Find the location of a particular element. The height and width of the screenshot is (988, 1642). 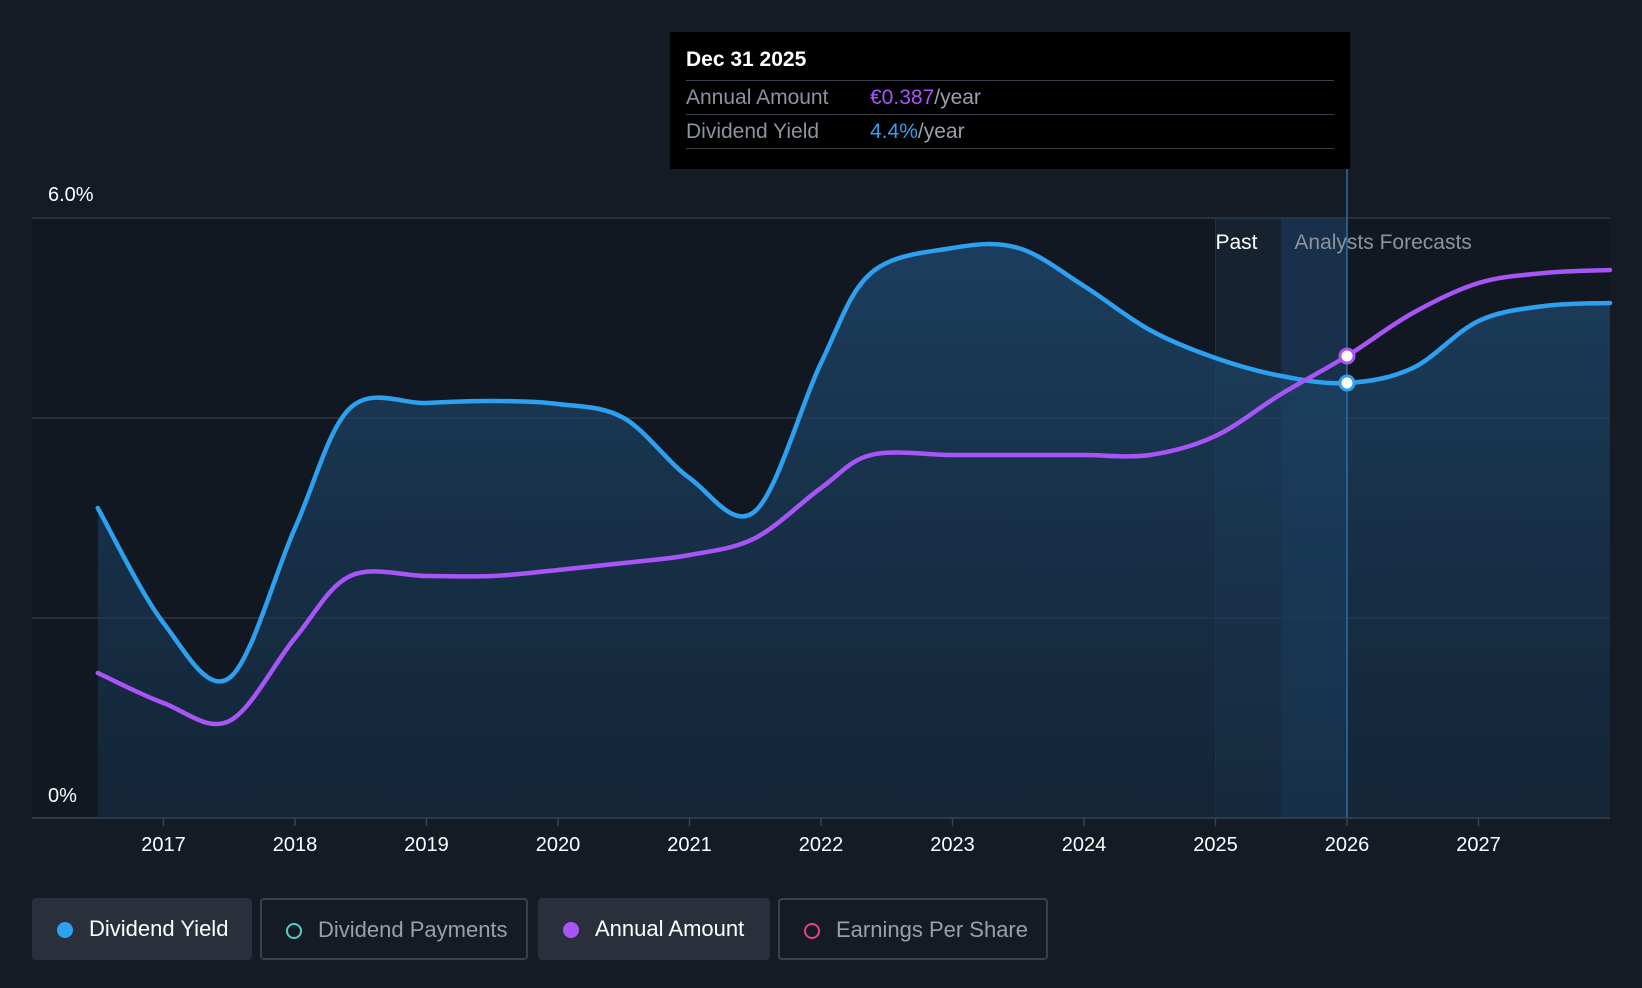

x-tick-label: 2022 is located at coordinates (821, 845).